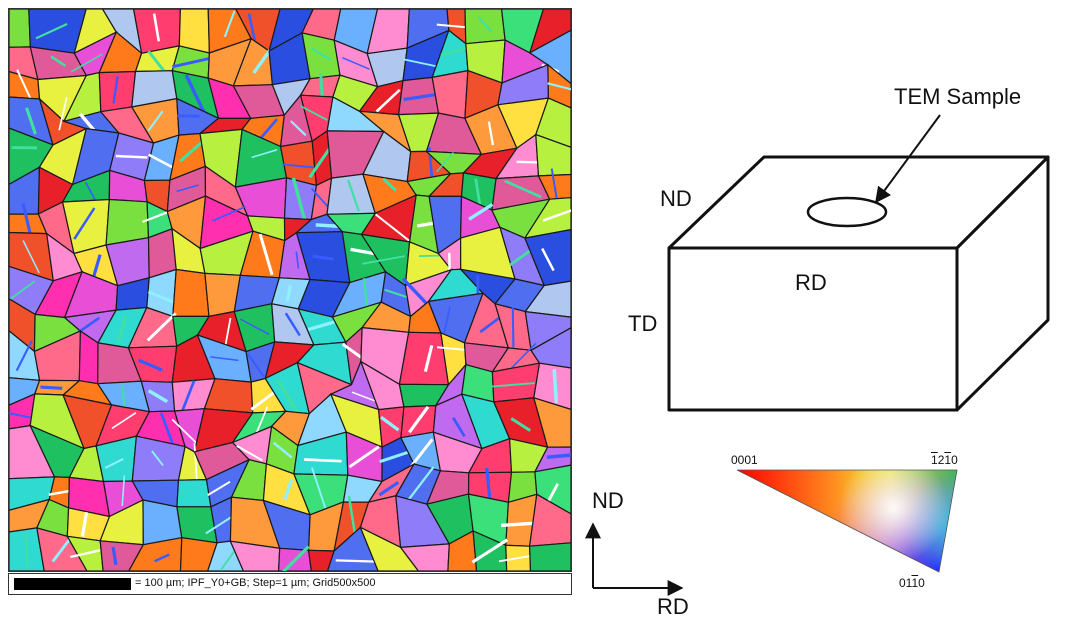 The height and width of the screenshot is (625, 1080). I want to click on ipf-color-key: 0001 1210 0110, so click(850, 517).